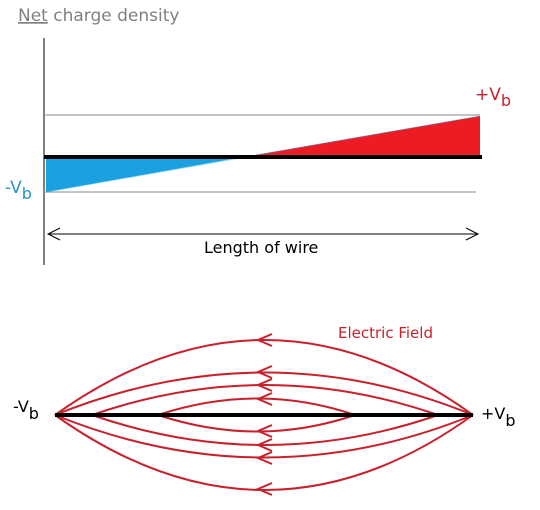 The image size is (540, 510). I want to click on electric-field-label: Electric Field, so click(385, 333).